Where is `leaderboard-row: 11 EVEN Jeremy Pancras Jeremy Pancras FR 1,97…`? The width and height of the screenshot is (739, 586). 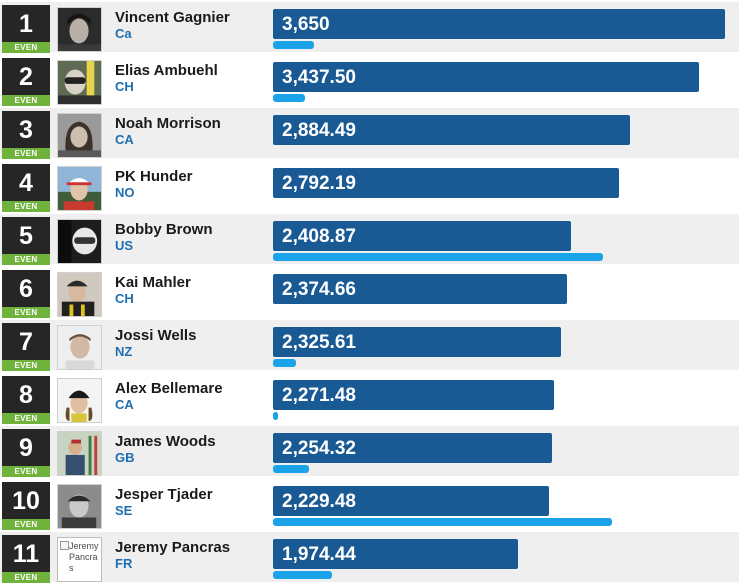
leaderboard-row: 11 EVEN Jeremy Pancras Jeremy Pancras FR 1,97… is located at coordinates (369, 557).